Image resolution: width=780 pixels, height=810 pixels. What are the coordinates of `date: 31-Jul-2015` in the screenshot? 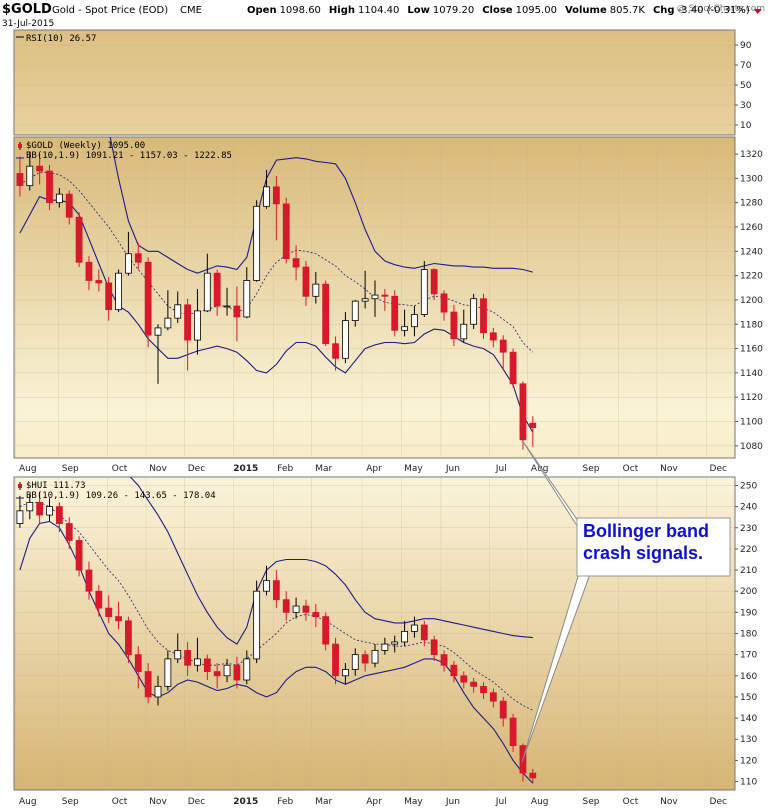 It's located at (28, 24).